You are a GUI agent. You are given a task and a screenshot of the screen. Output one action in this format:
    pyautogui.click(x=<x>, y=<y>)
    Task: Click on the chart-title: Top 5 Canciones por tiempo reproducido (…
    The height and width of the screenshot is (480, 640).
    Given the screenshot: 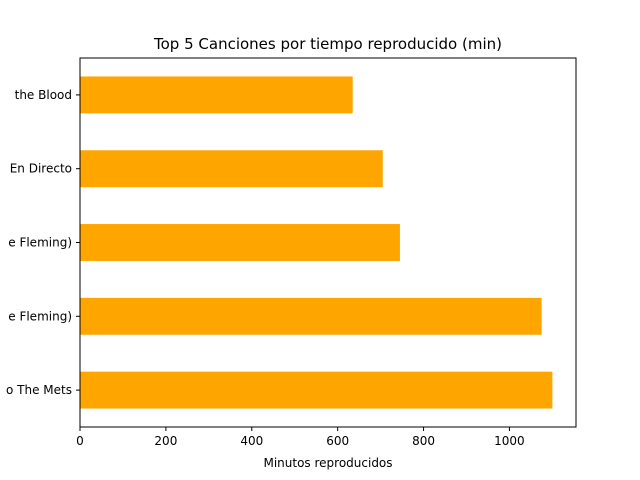 What is the action you would take?
    pyautogui.click(x=327, y=44)
    